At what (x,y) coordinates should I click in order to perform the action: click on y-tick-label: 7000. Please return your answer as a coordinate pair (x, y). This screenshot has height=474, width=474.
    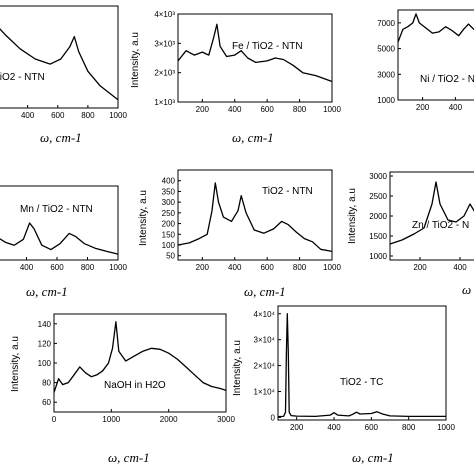
    Looking at the image, I should click on (386, 23).